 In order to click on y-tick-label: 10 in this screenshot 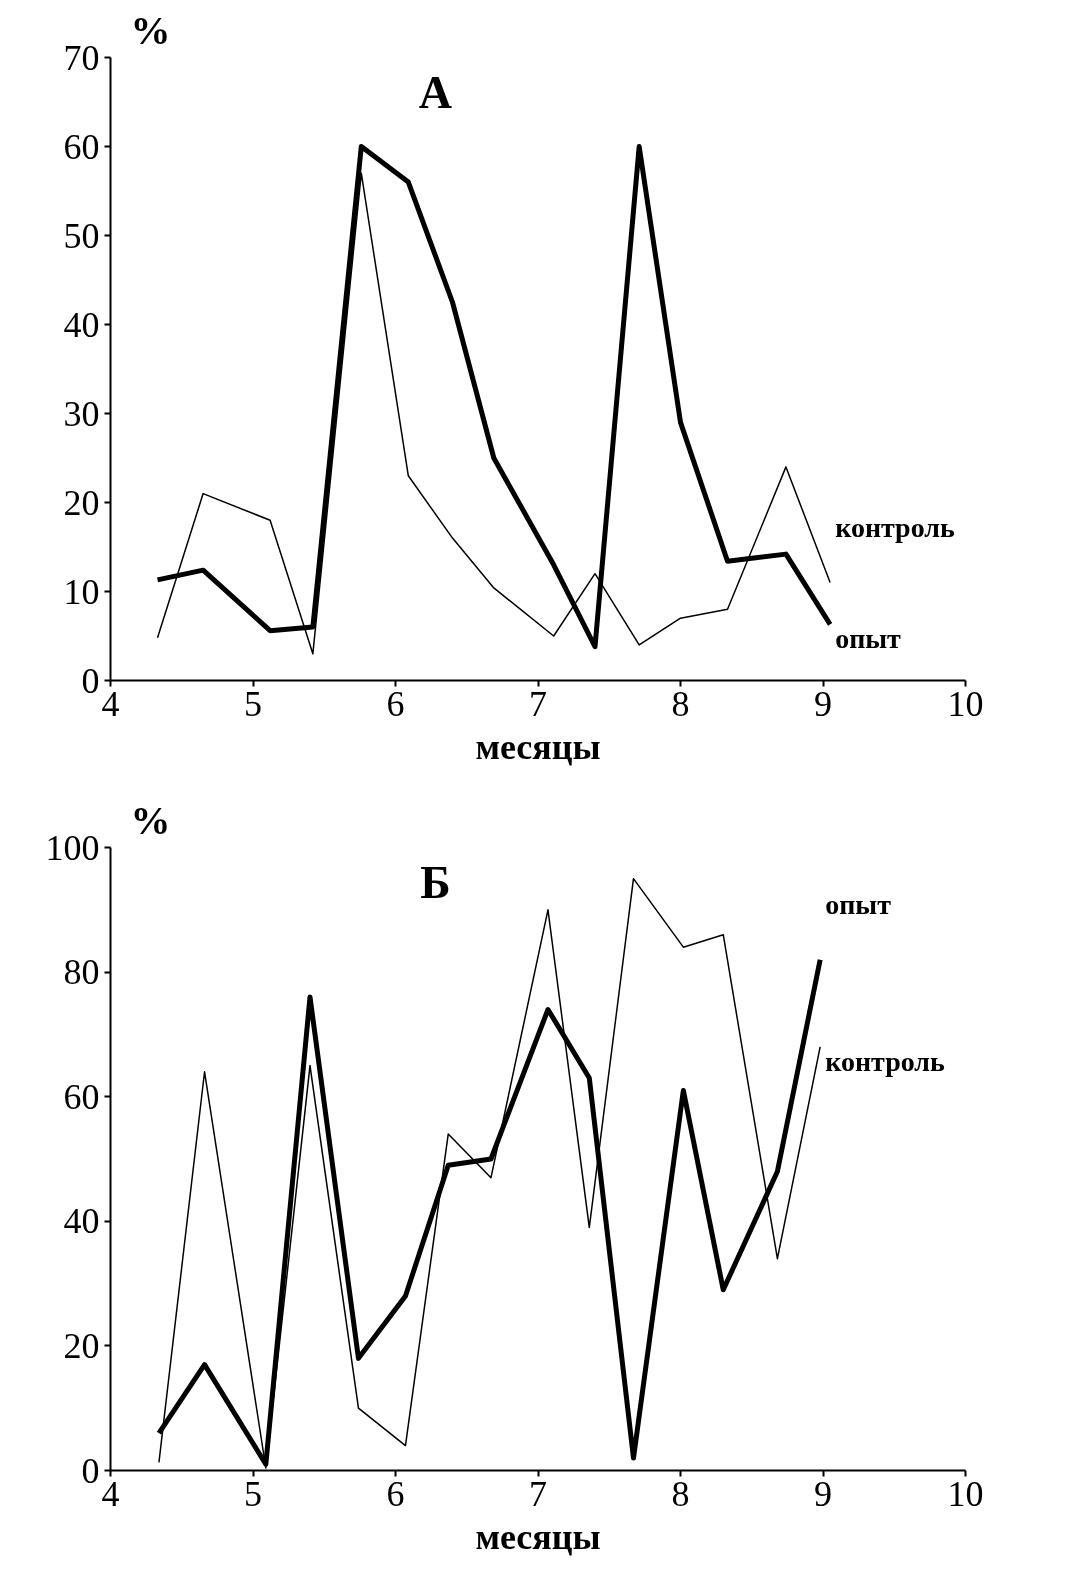, I will do `click(81, 591)`.